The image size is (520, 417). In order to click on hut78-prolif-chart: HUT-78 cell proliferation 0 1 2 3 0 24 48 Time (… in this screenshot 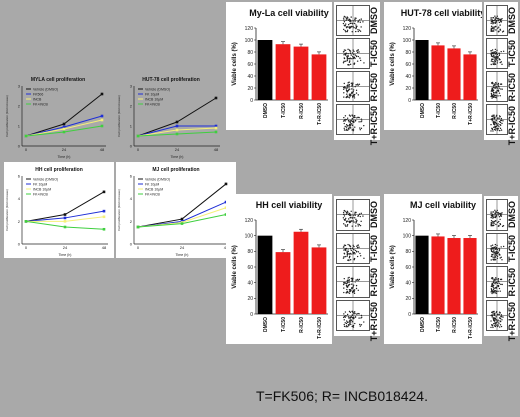, I will do `click(171, 116)`.